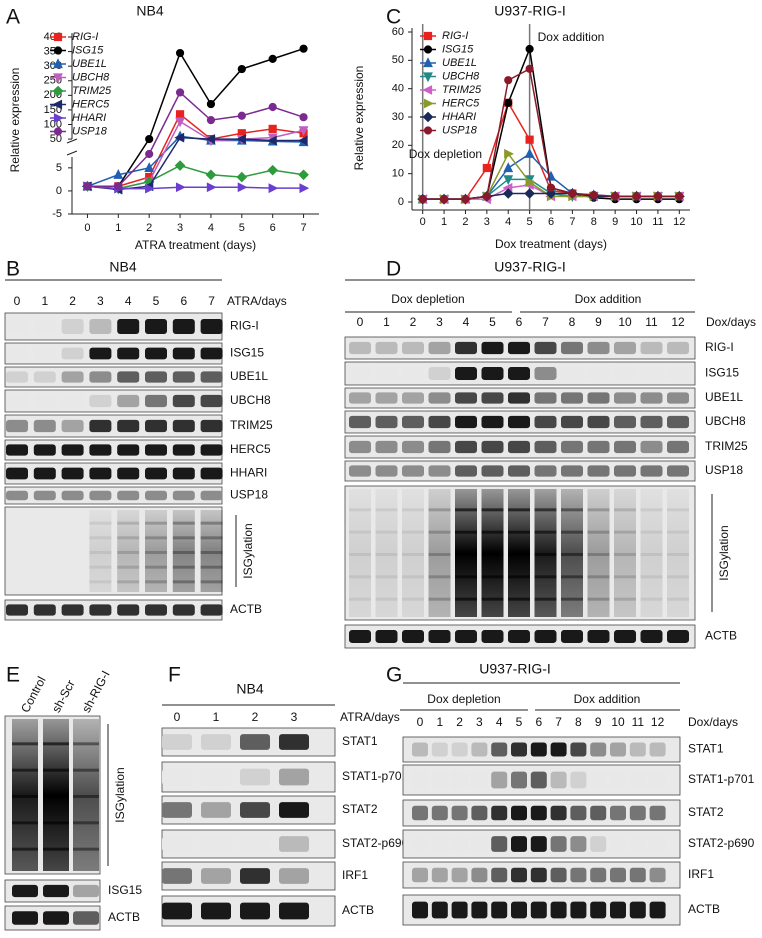 This screenshot has width=762, height=938. I want to click on y-tick-label: -5, so click(57, 214).